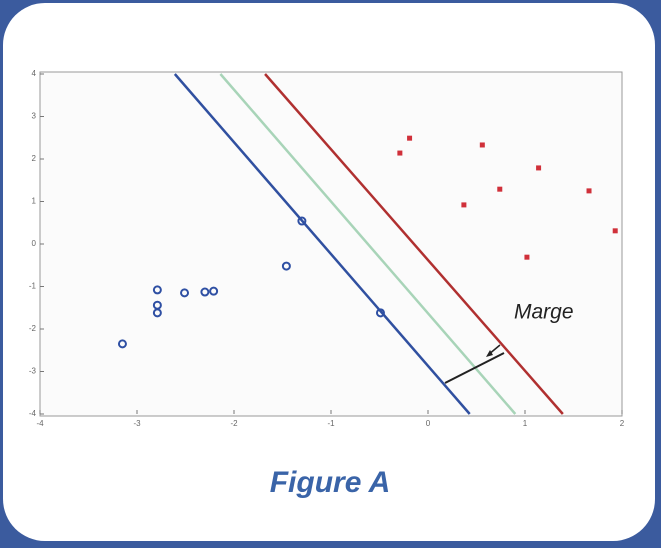  What do you see at coordinates (33, 328) in the screenshot?
I see `y-tick-label: -2` at bounding box center [33, 328].